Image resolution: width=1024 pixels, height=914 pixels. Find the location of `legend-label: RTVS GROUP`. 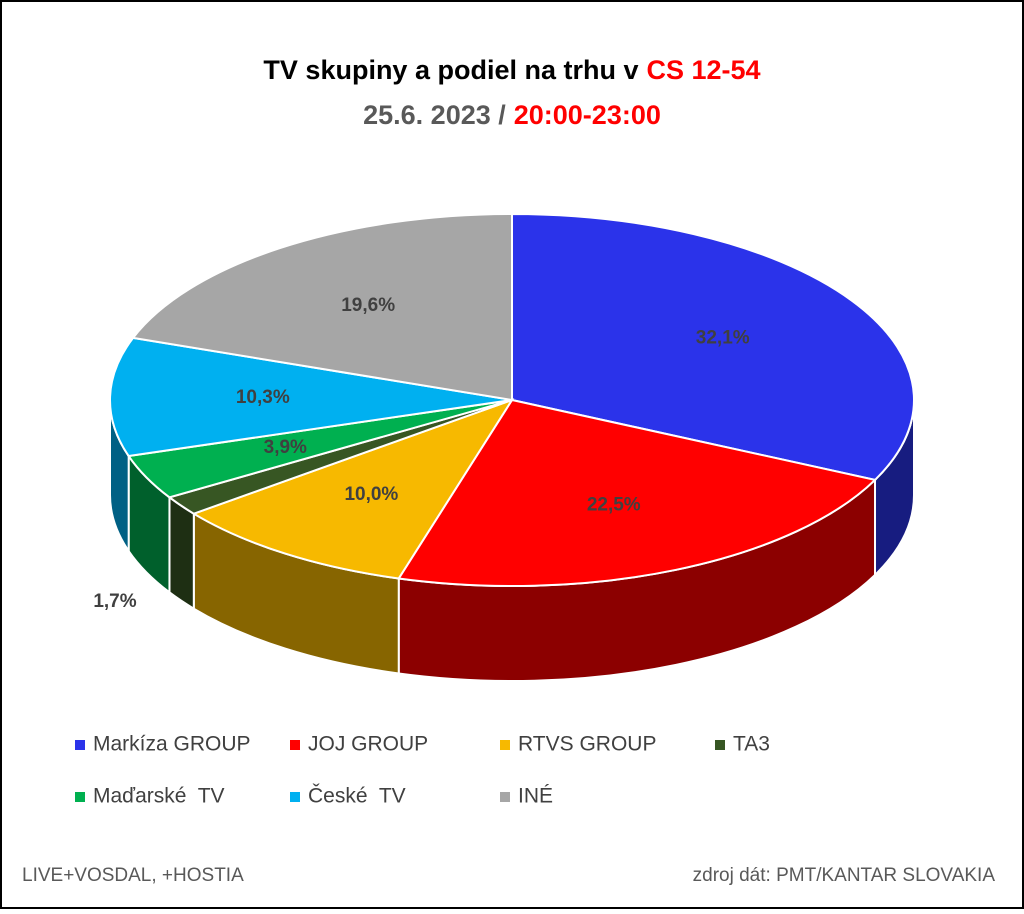

legend-label: RTVS GROUP is located at coordinates (587, 744).